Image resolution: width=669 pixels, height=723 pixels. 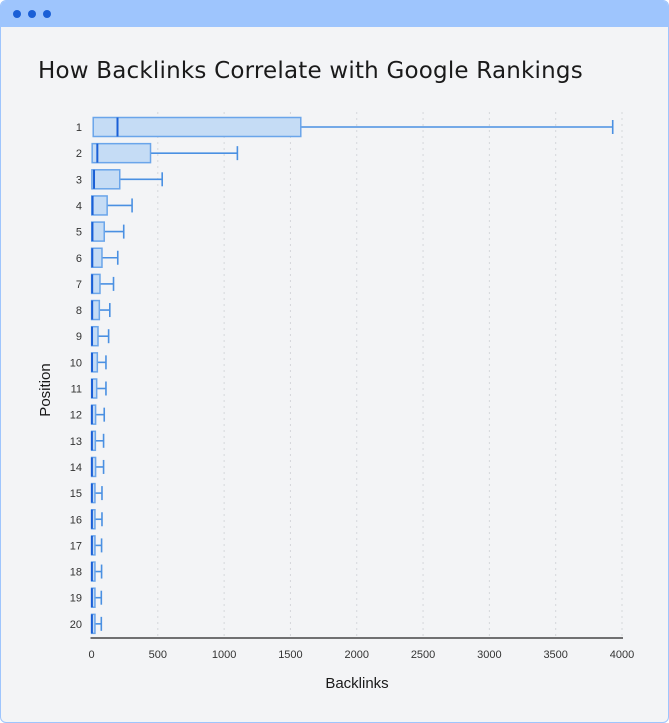 What do you see at coordinates (76, 442) in the screenshot?
I see `y-tick-label: 13` at bounding box center [76, 442].